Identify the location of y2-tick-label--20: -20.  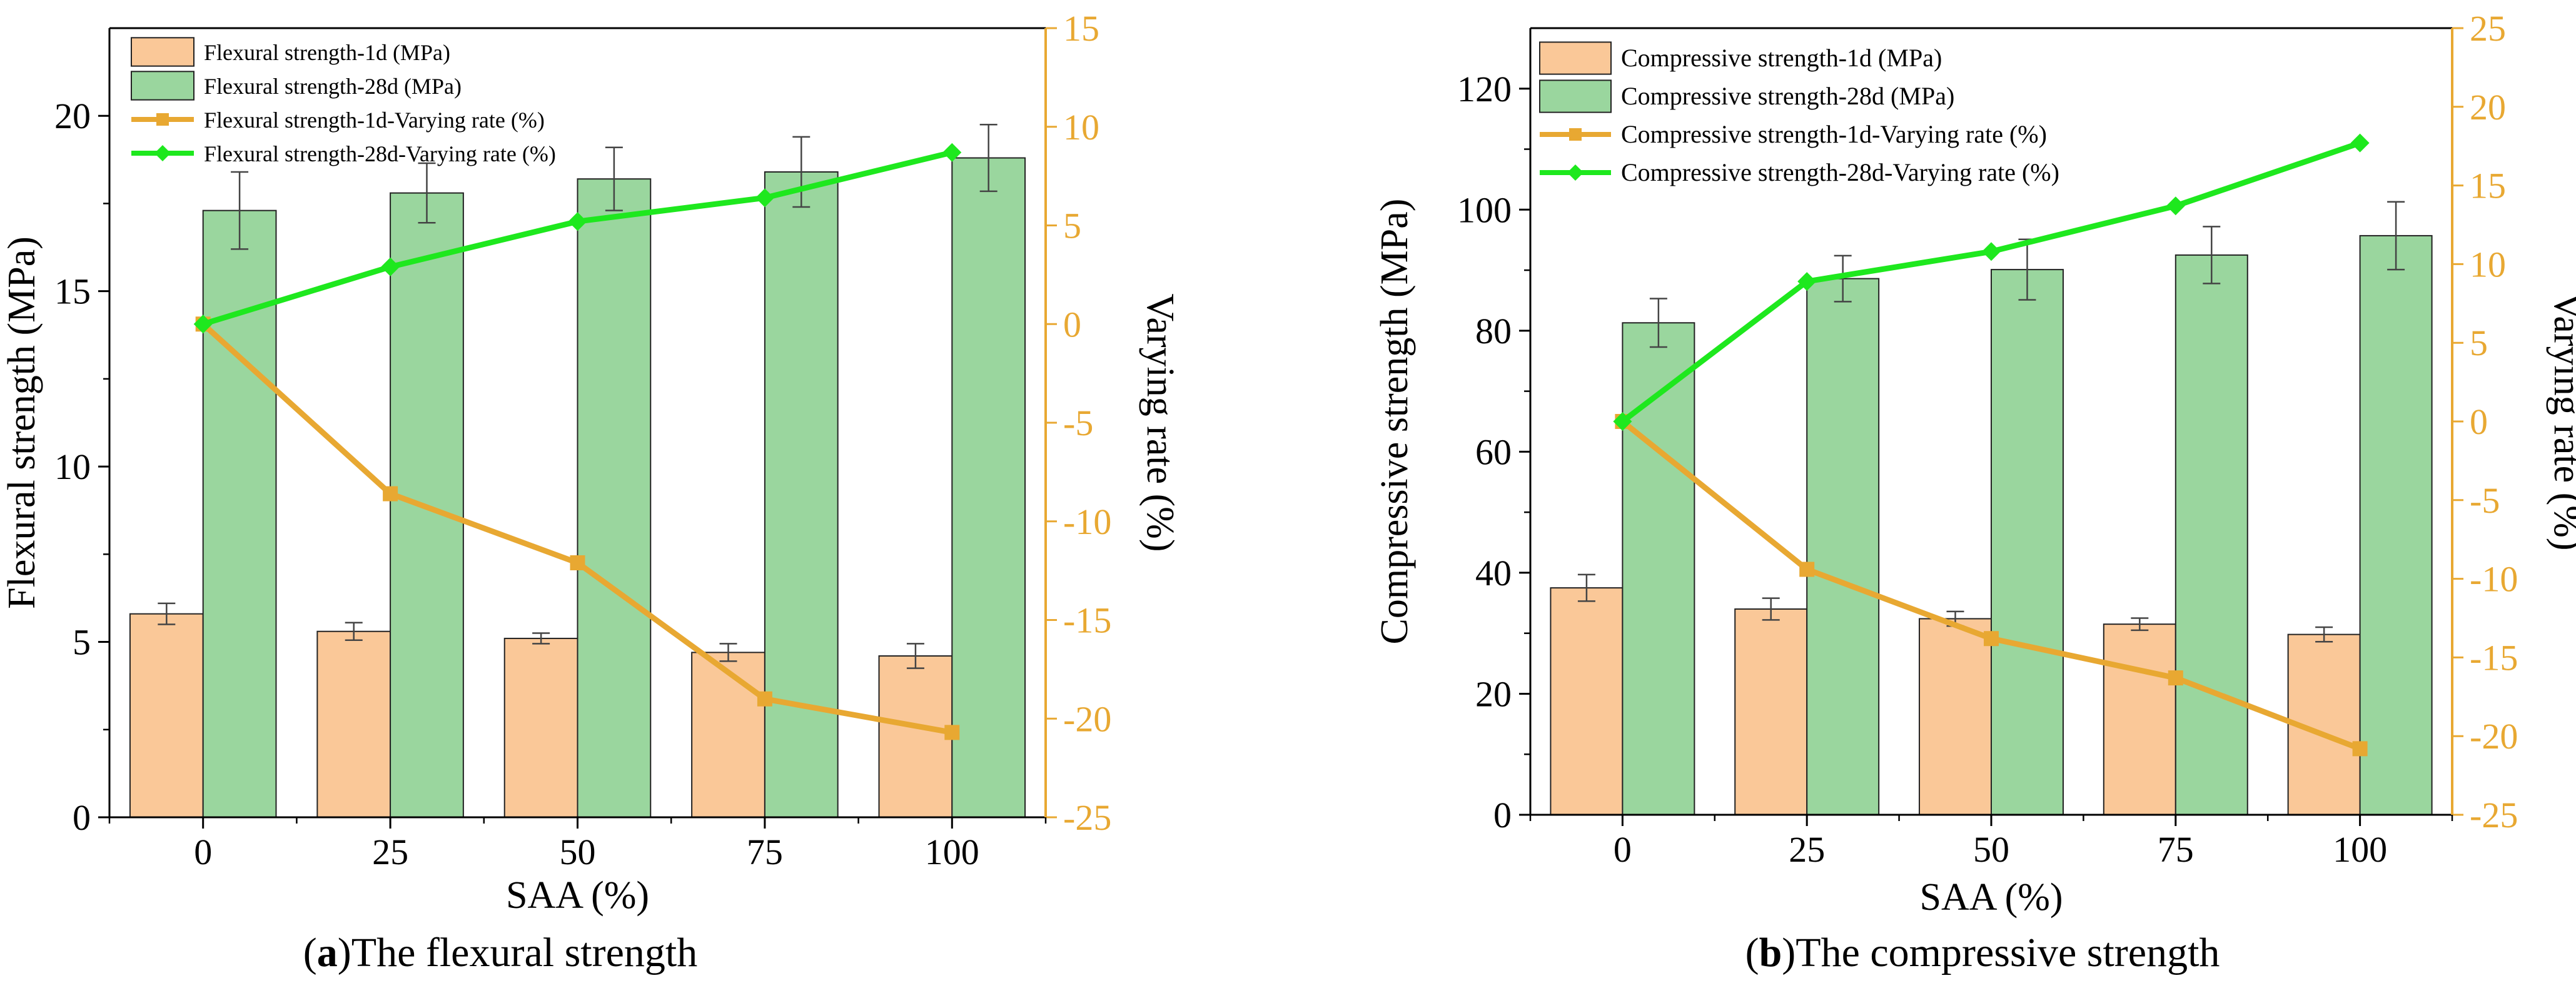
(2494, 736).